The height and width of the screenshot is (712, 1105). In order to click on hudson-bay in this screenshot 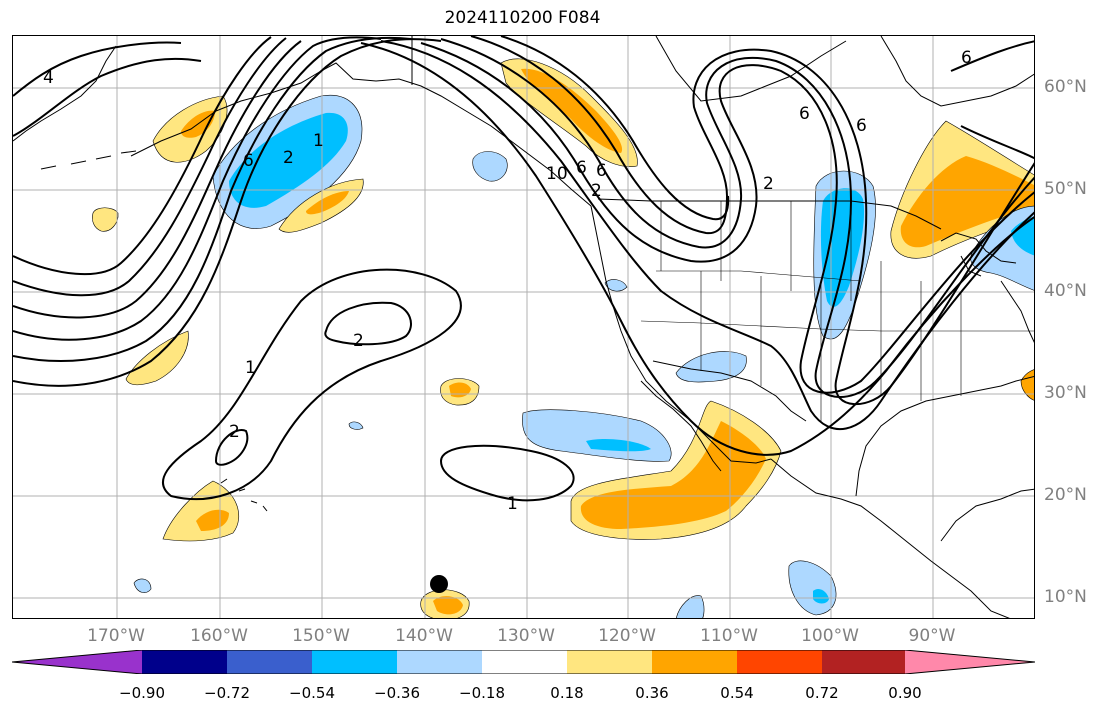, I will do `click(957, 71)`.